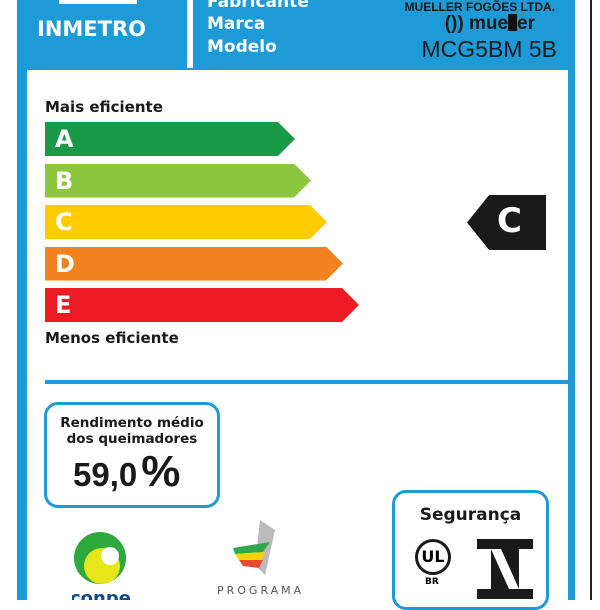 This screenshot has height=610, width=600. I want to click on svg-text: conpet, so click(101, 594).